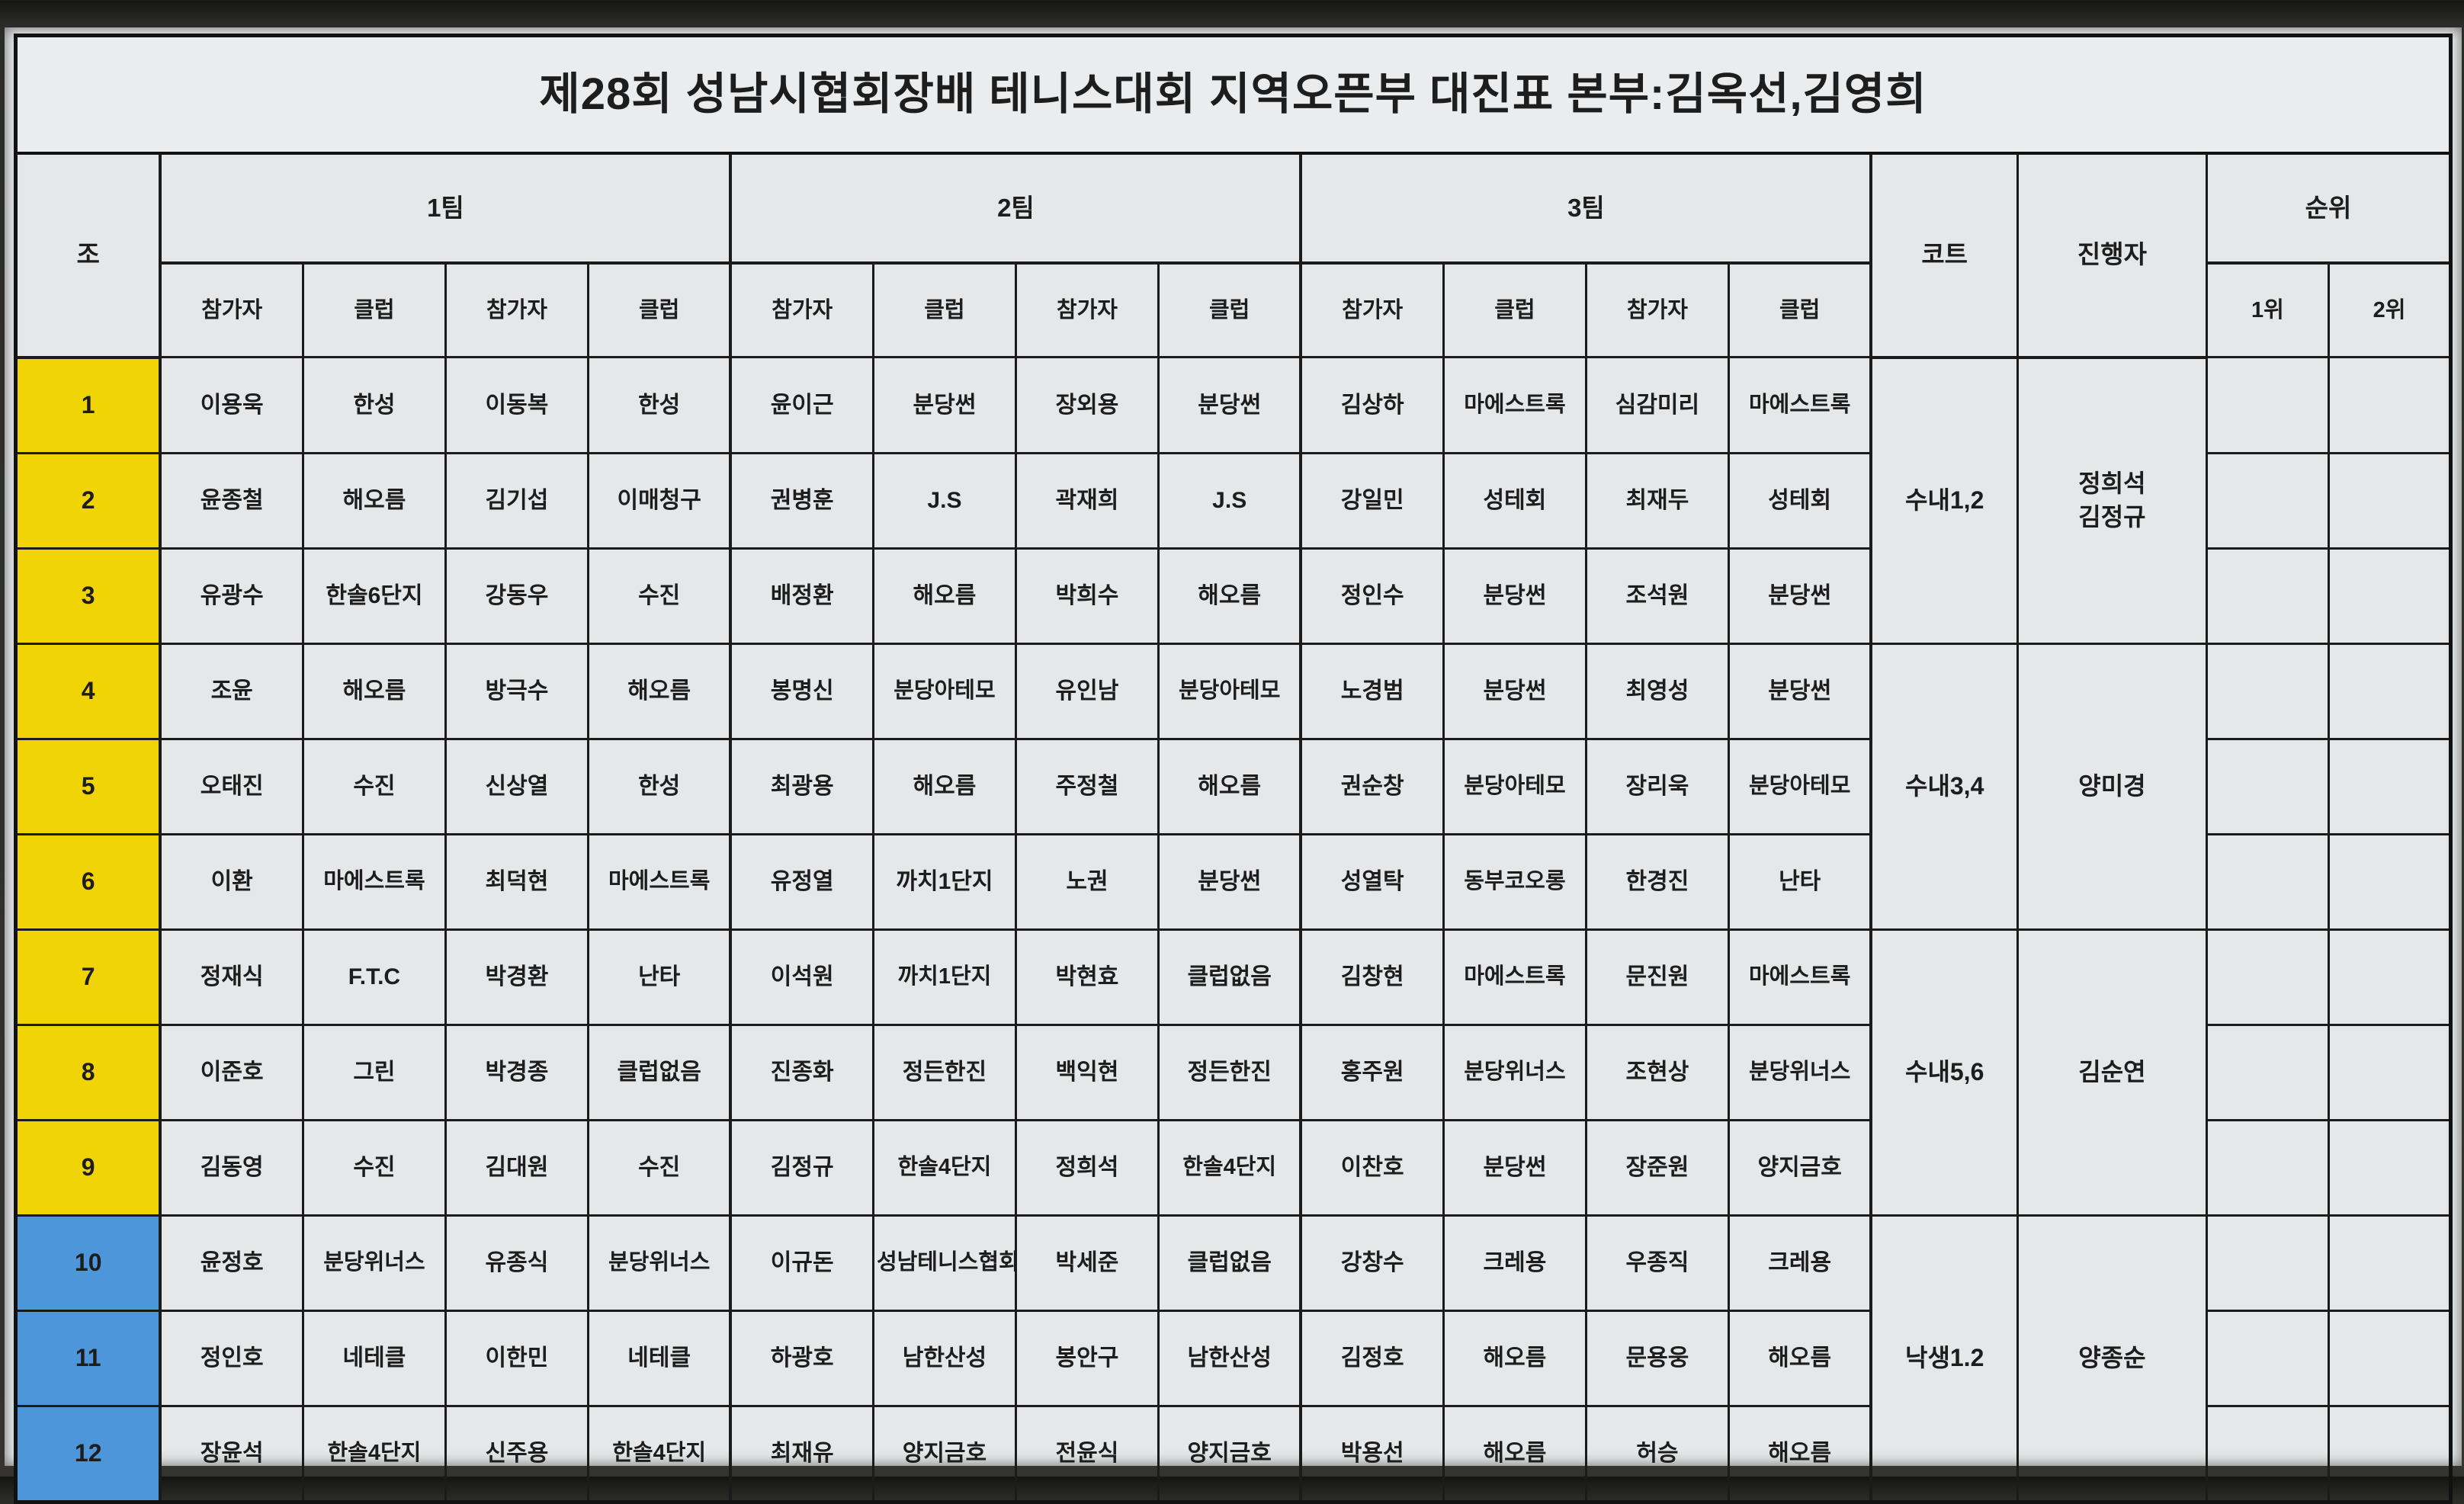 Image resolution: width=2464 pixels, height=1504 pixels. What do you see at coordinates (1372, 691) in the screenshot?
I see `participant-cell: 노경범` at bounding box center [1372, 691].